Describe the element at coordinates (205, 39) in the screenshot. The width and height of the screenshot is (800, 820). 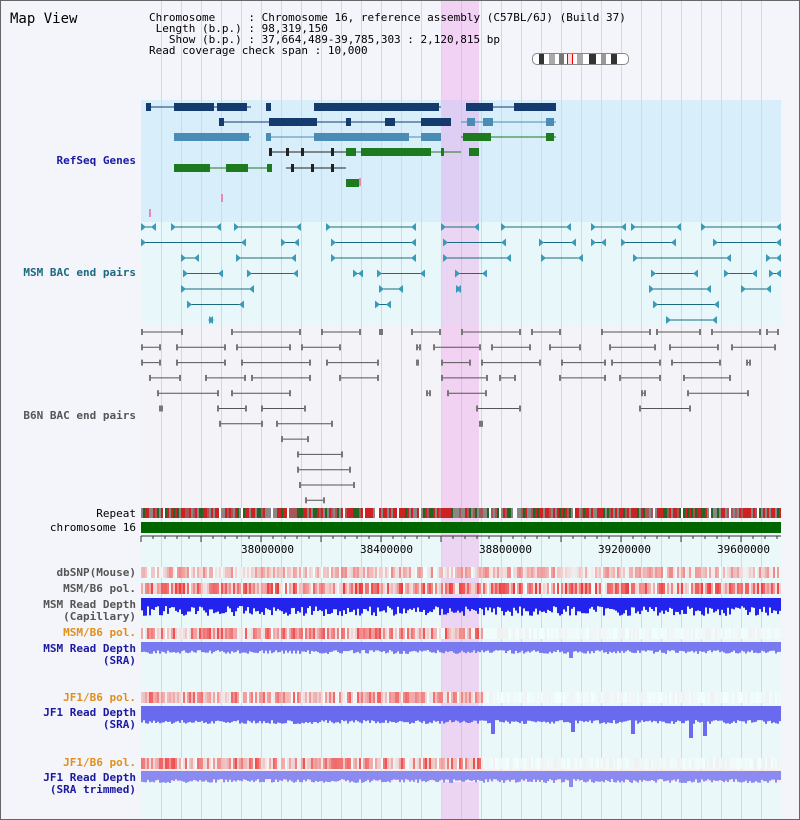
I see `show-label: Show (b.p.)` at that location.